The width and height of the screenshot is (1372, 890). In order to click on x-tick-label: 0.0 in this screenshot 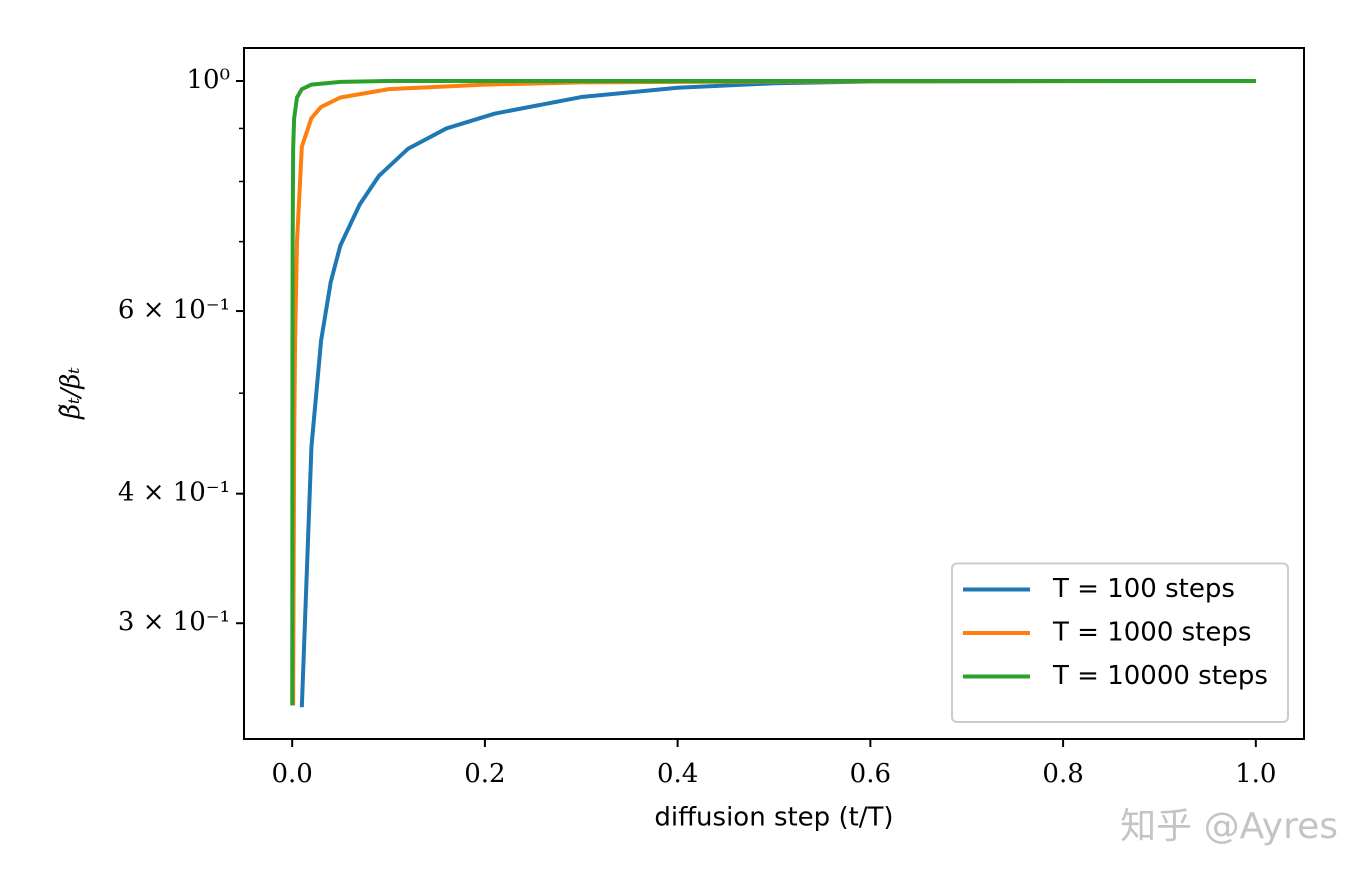, I will do `click(292, 774)`.